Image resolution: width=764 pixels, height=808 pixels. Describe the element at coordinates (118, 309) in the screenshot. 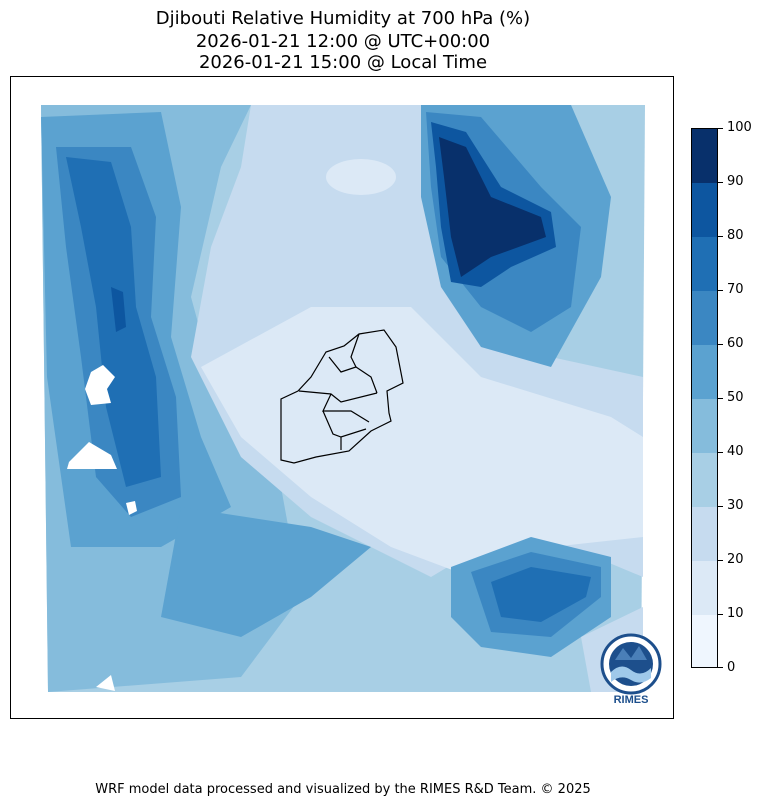

I see `humidity-band-80-west` at that location.